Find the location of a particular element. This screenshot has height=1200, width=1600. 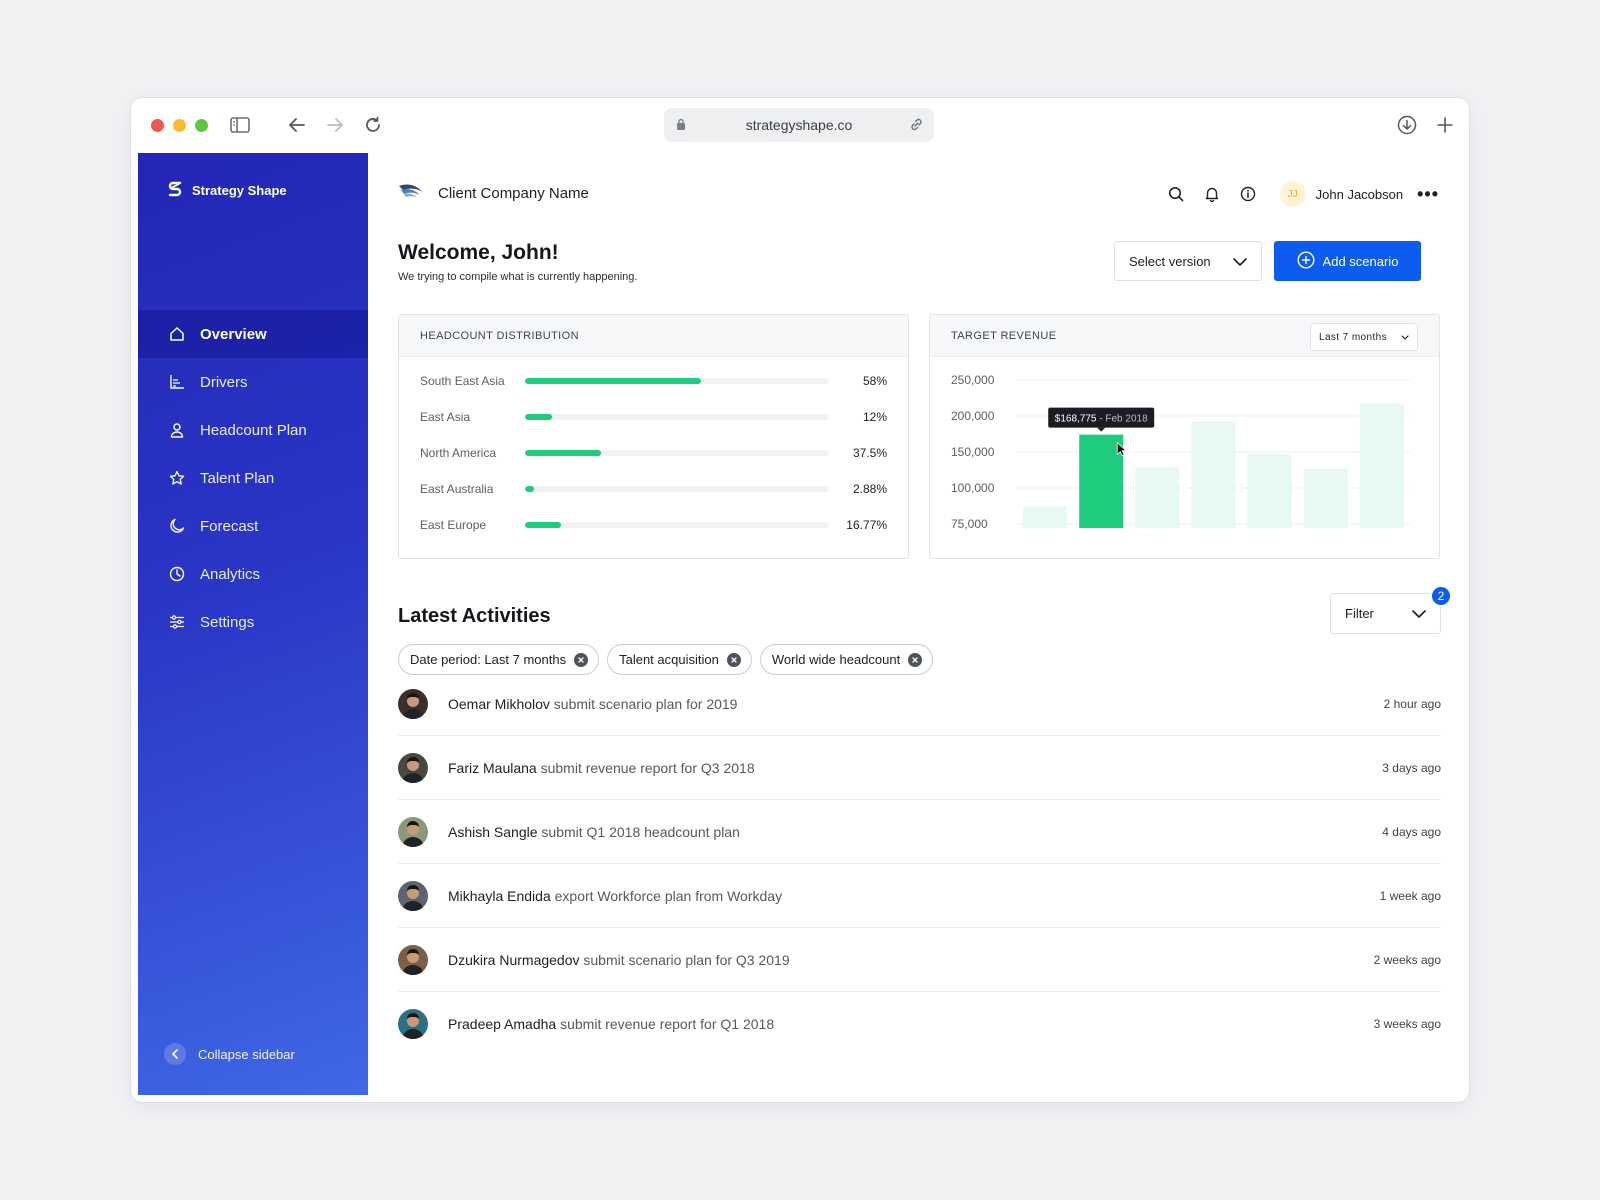

sidebar-item-overview: Overview is located at coordinates (253, 334).